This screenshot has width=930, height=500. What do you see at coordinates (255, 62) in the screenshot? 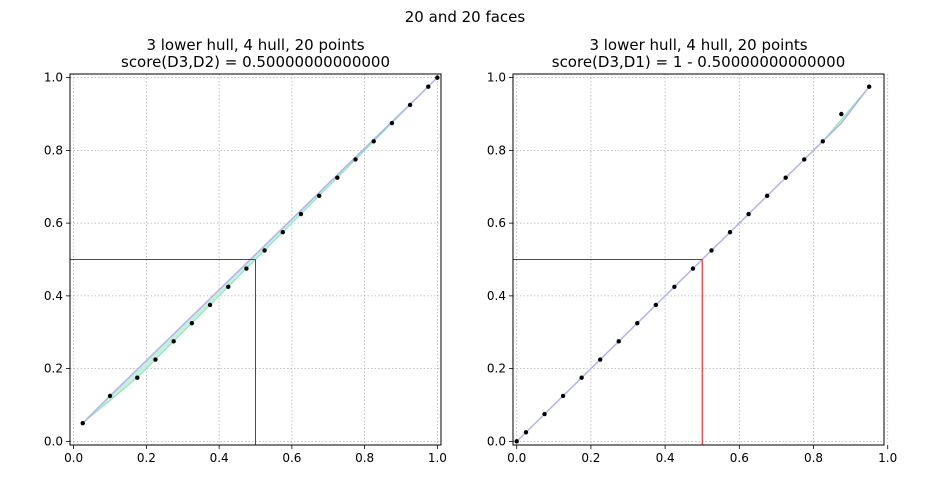
I see `chart-title-line2: score(D3,D2) = 0.50000000000000` at bounding box center [255, 62].